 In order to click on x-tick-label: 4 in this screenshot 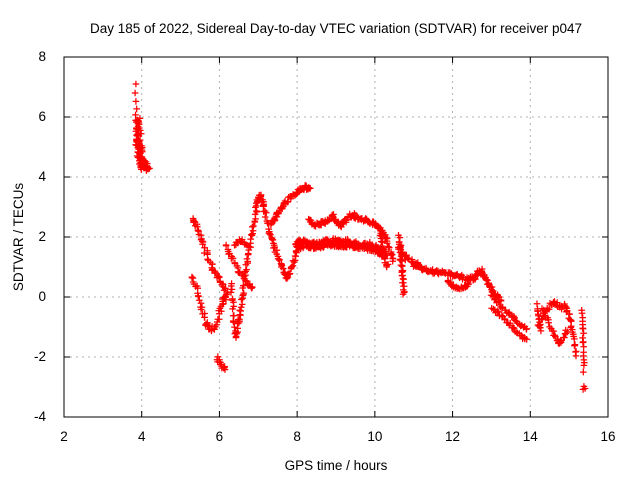, I will do `click(141, 436)`.